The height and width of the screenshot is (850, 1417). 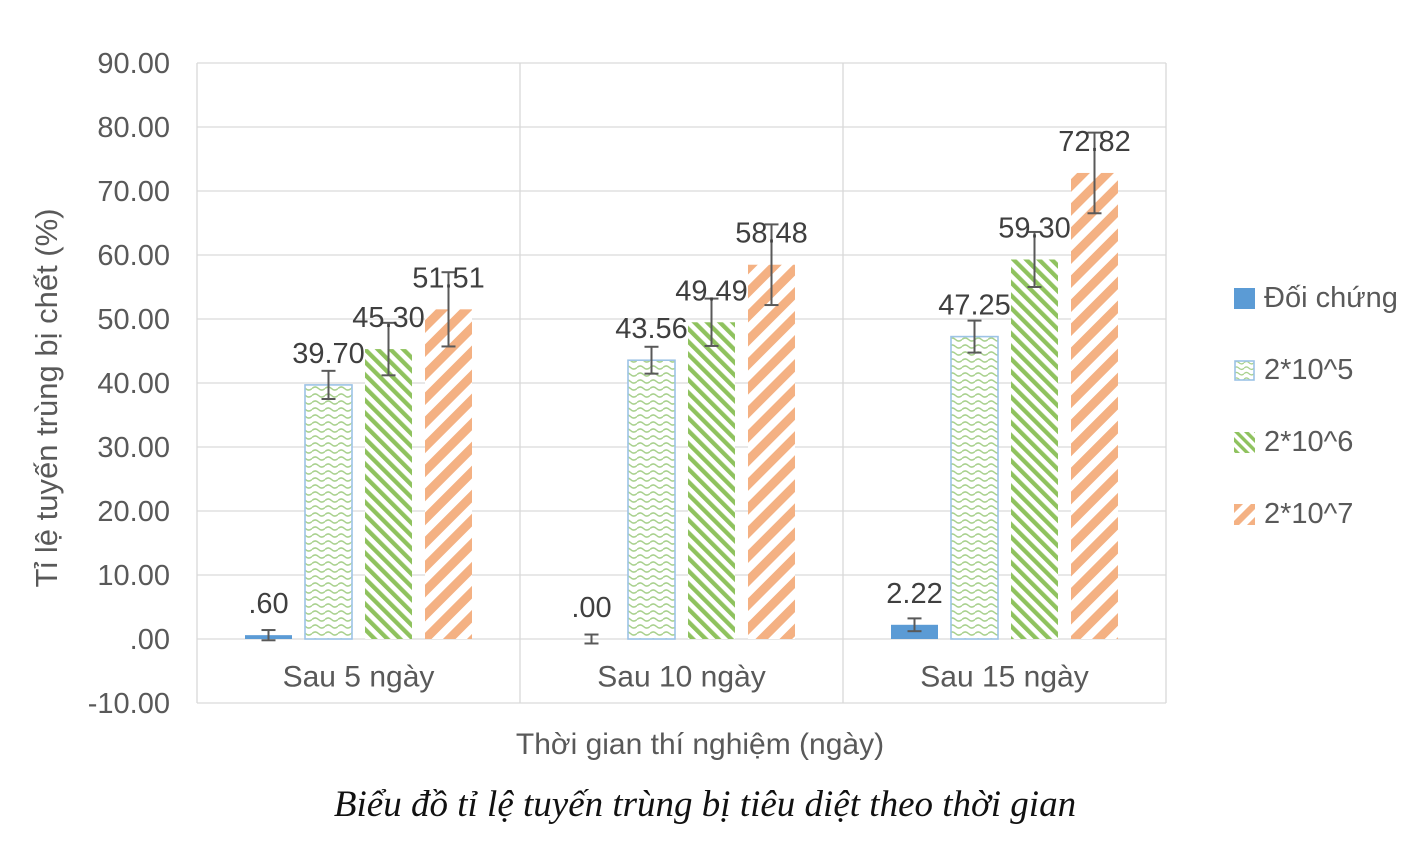 What do you see at coordinates (129, 704) in the screenshot?
I see `y-tick-label: -10.00` at bounding box center [129, 704].